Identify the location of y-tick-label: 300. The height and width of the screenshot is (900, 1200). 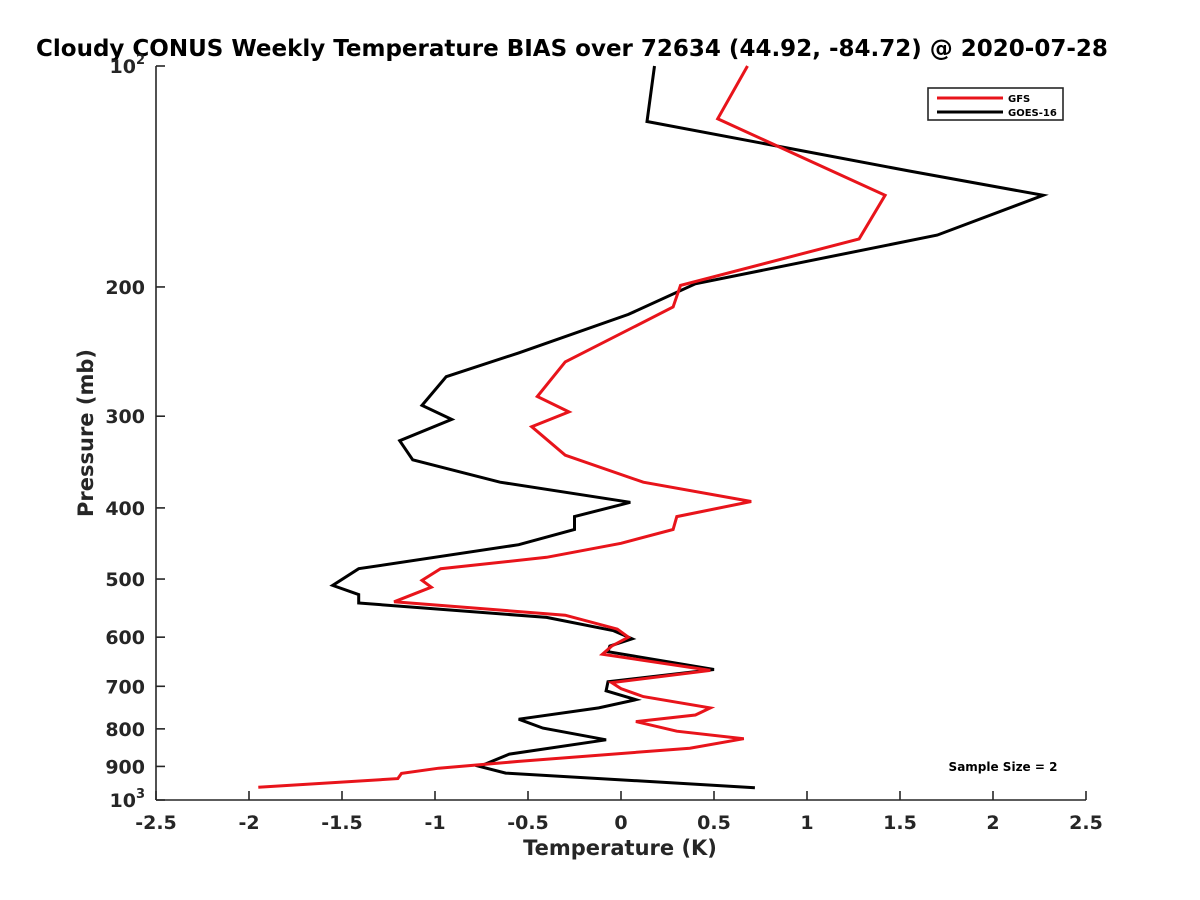
(125, 417).